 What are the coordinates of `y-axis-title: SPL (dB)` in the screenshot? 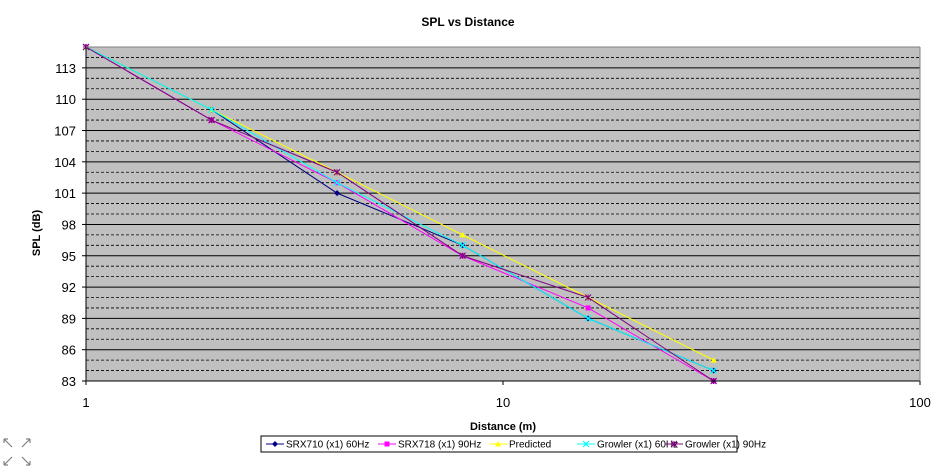 It's located at (37, 233).